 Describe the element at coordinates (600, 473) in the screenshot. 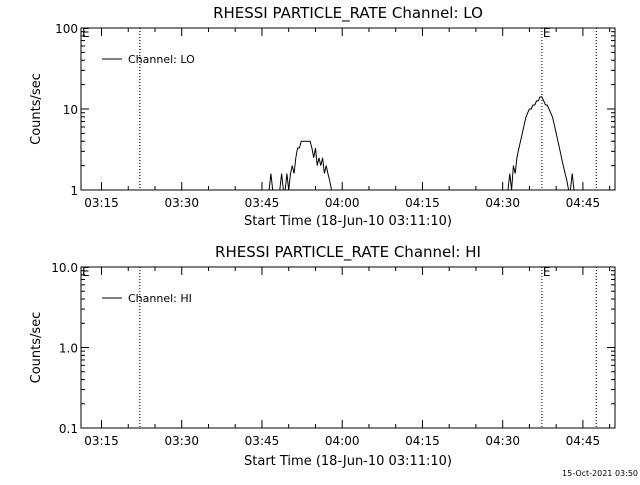

I see `timestamp: 15-Oct-2021 03:50` at that location.